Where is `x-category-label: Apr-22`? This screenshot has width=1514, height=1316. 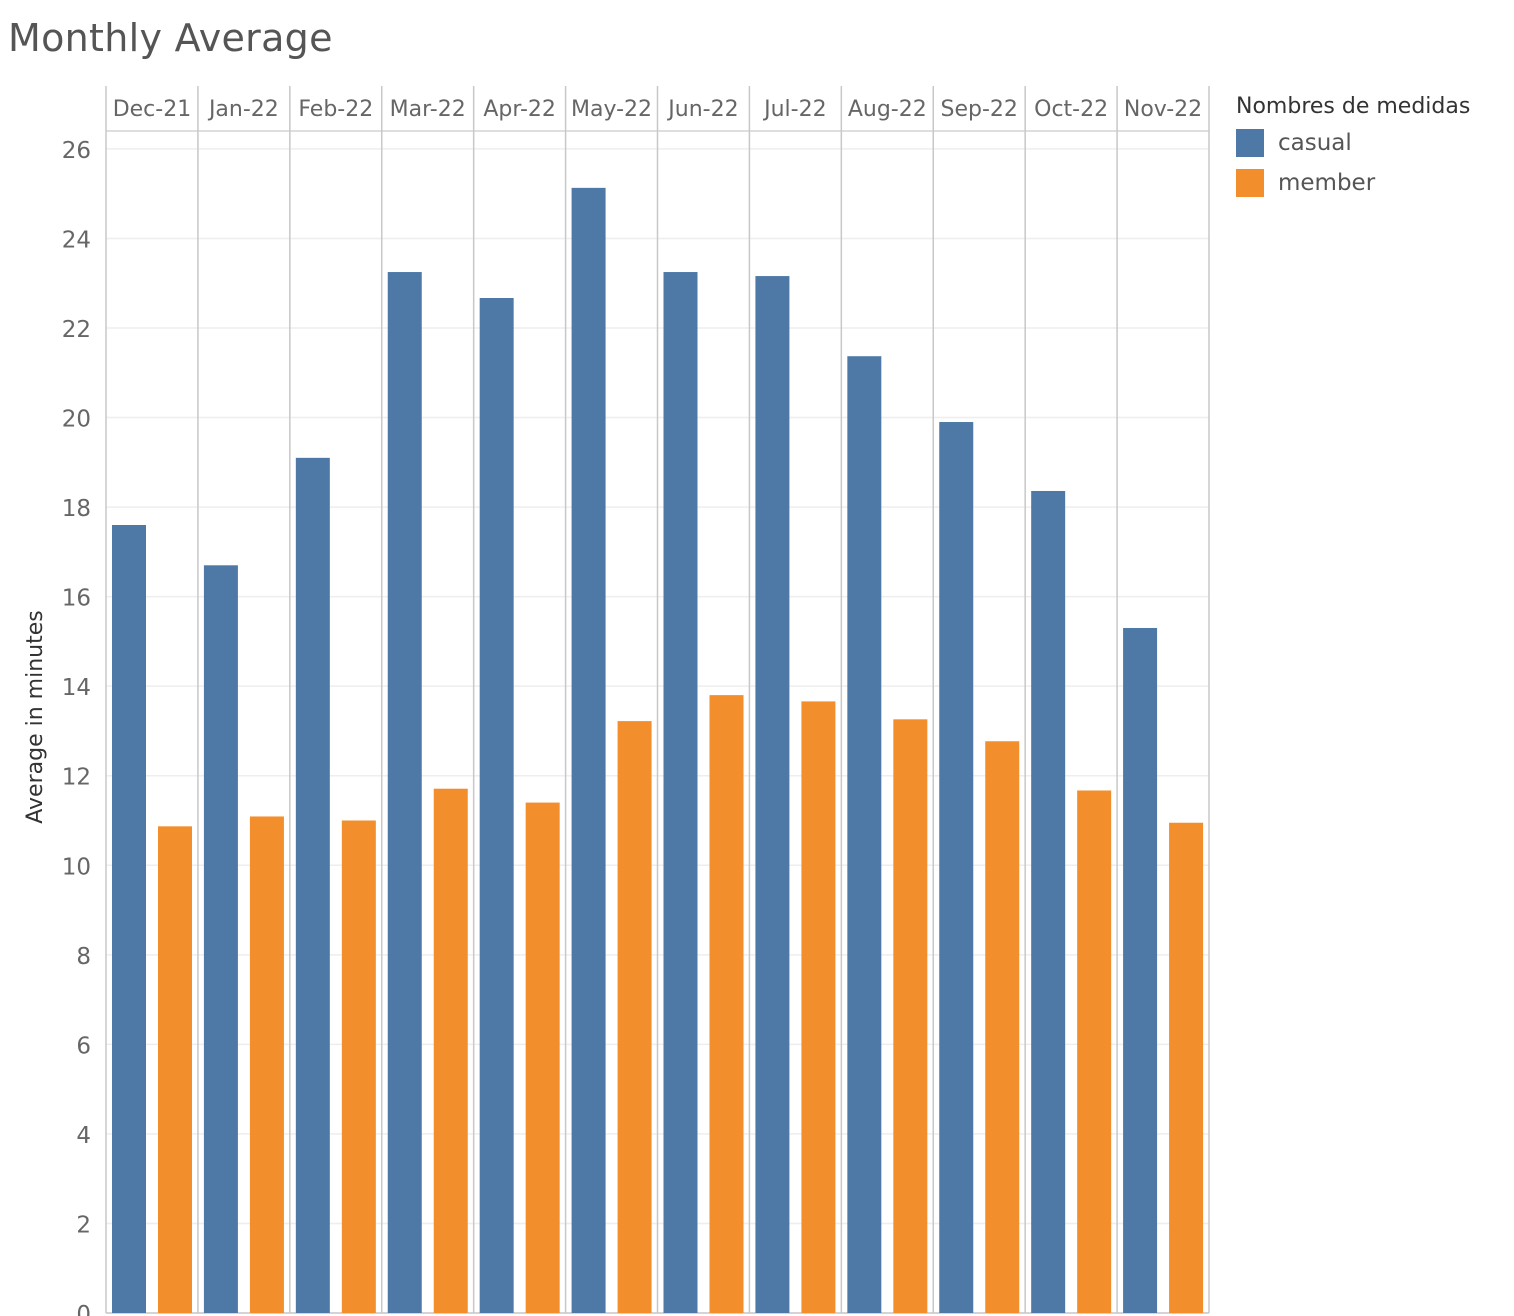 x-category-label: Apr-22 is located at coordinates (519, 109).